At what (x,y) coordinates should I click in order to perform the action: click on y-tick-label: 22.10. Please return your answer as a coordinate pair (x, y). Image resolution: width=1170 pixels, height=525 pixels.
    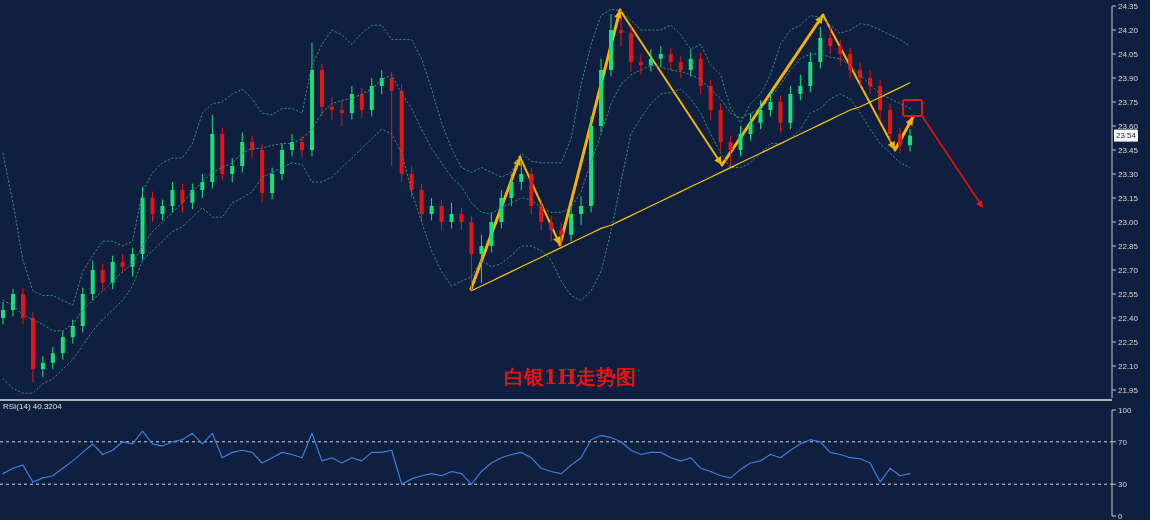
    Looking at the image, I should click on (1128, 366).